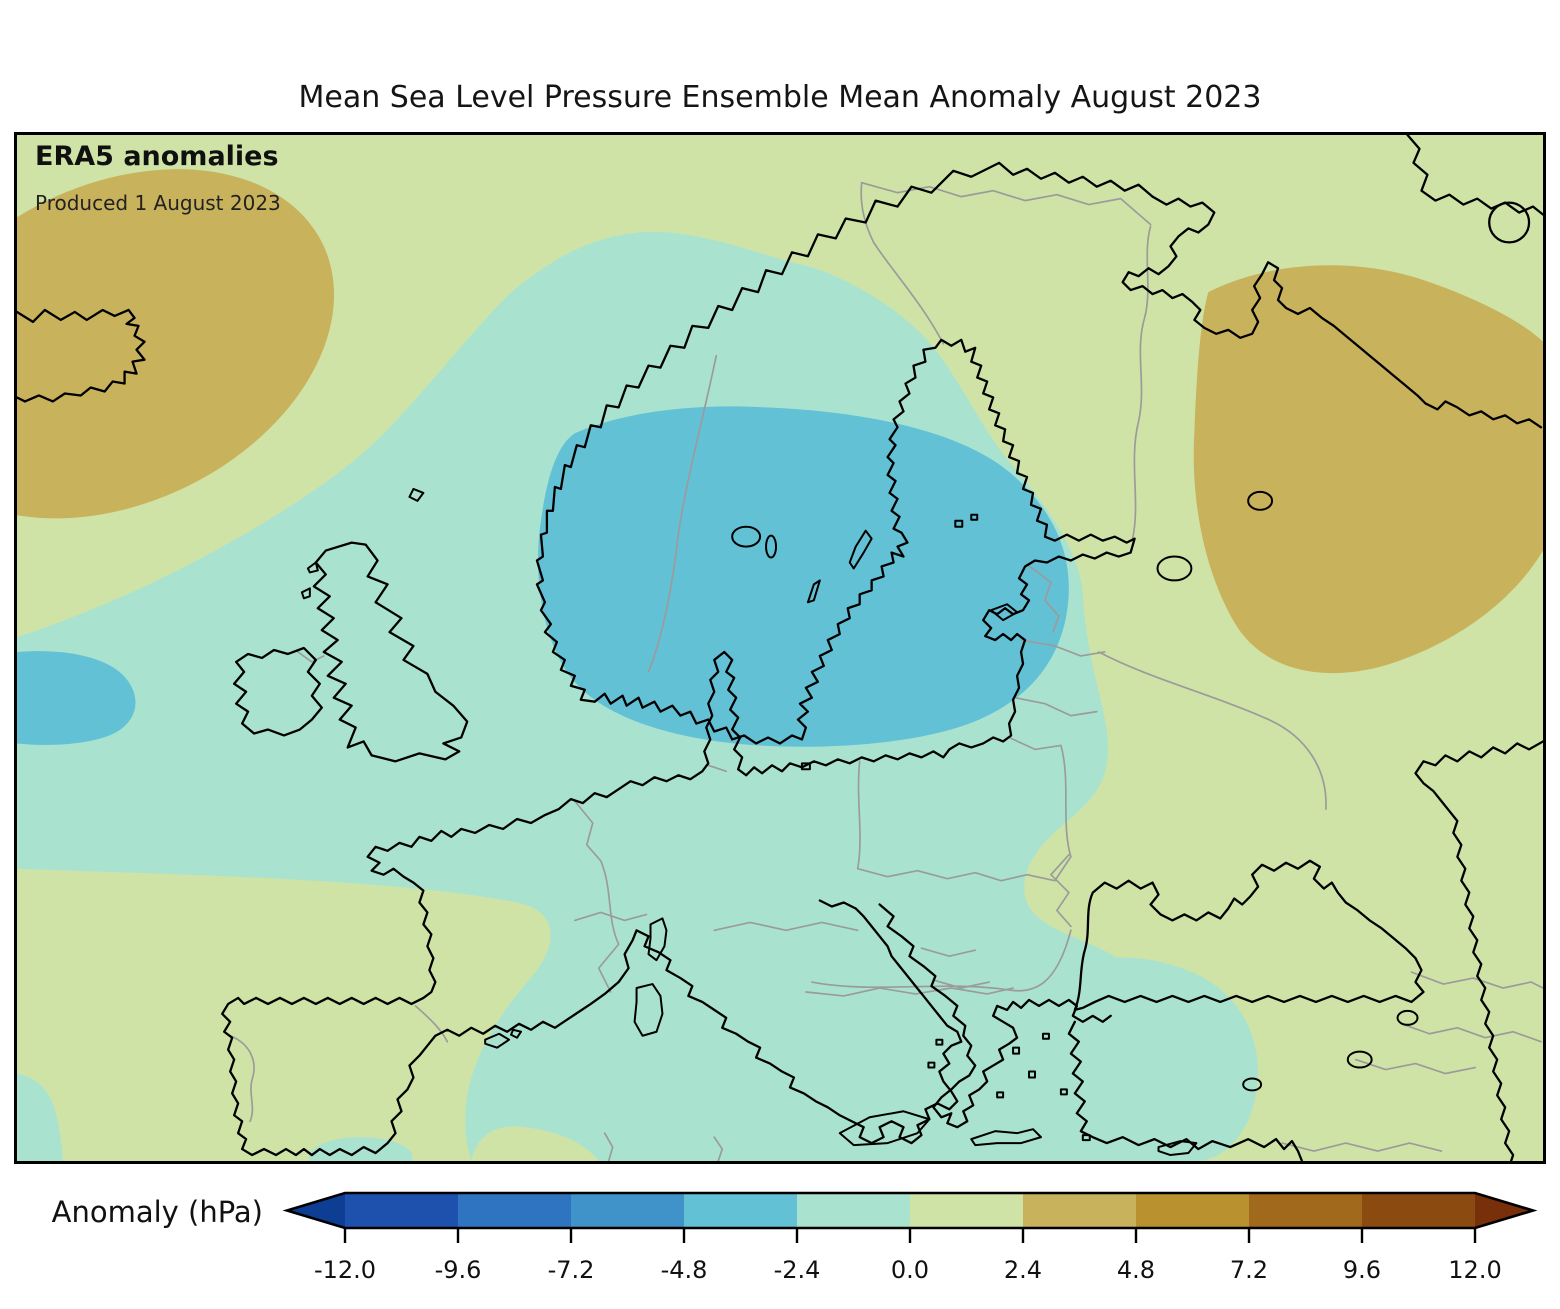  I want to click on cb-tick-label: -2.4, so click(797, 1270).